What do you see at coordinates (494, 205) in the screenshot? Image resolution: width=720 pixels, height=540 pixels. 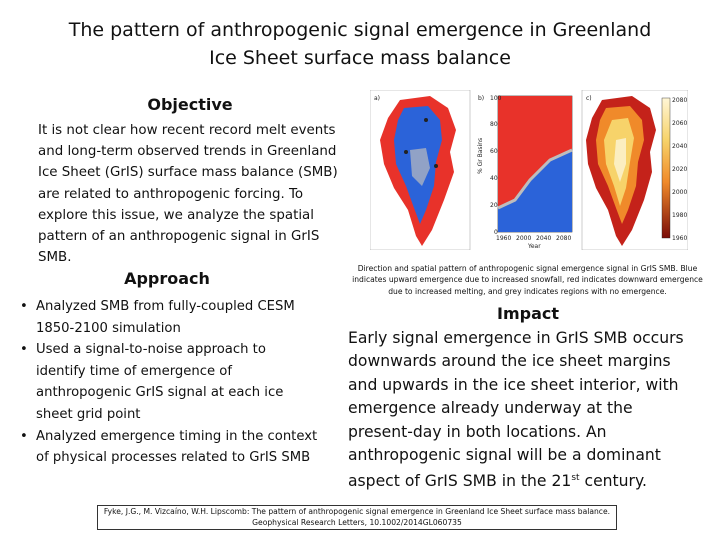 I see `b-ytick: 20` at bounding box center [494, 205].